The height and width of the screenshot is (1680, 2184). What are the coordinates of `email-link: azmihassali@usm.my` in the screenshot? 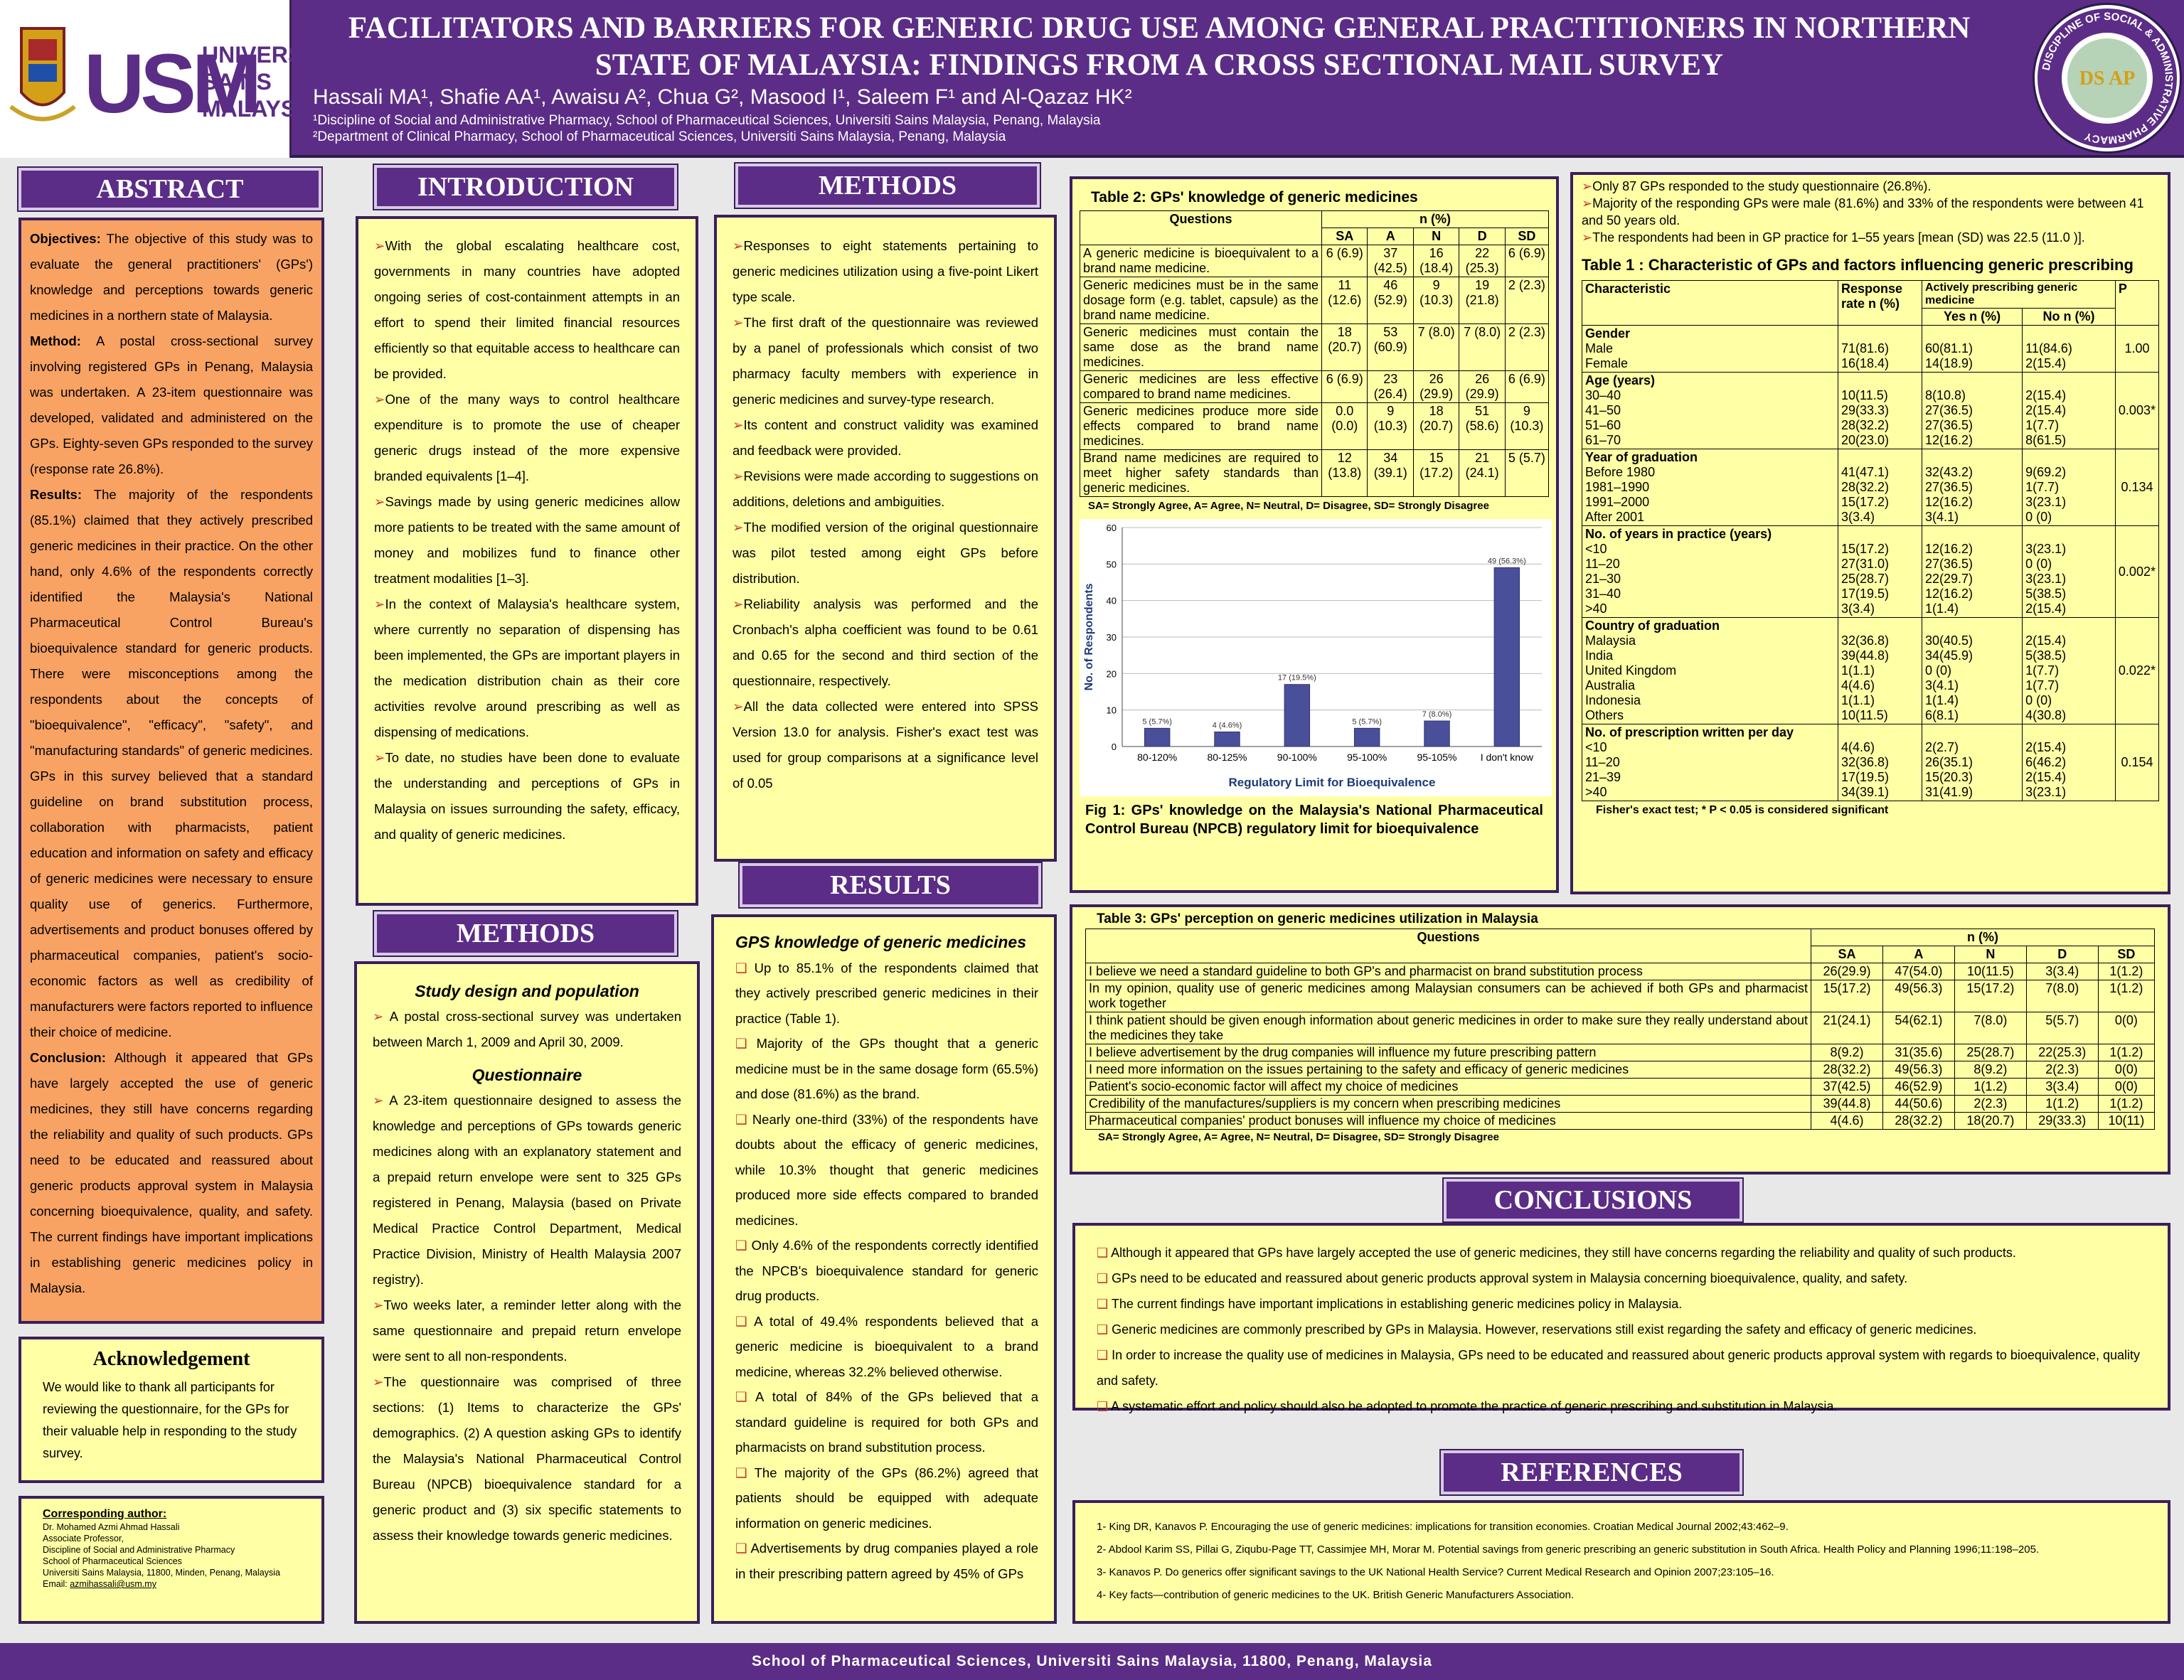 It's located at (113, 1584).